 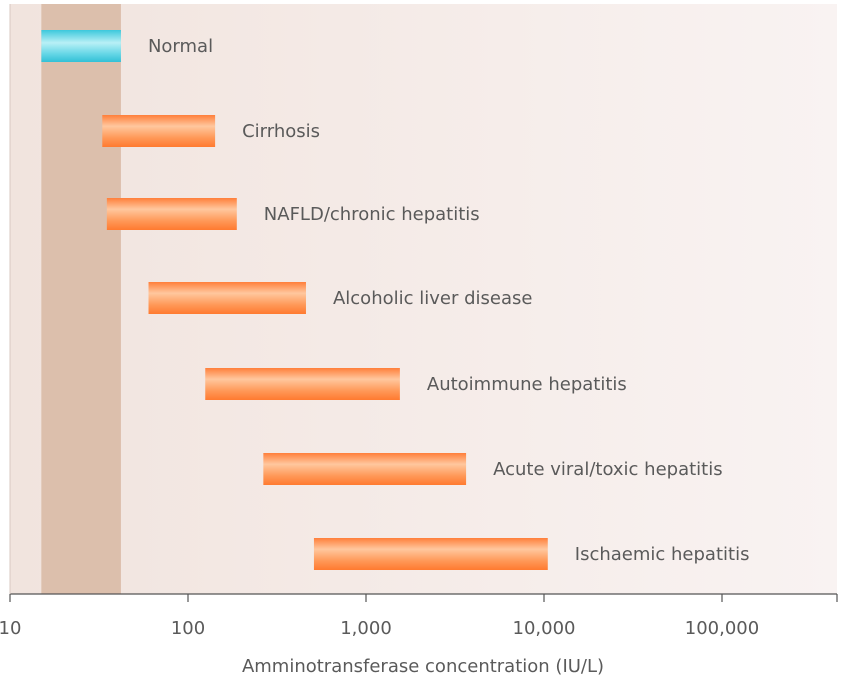 What do you see at coordinates (81, 299) in the screenshot?
I see `normal-range-band` at bounding box center [81, 299].